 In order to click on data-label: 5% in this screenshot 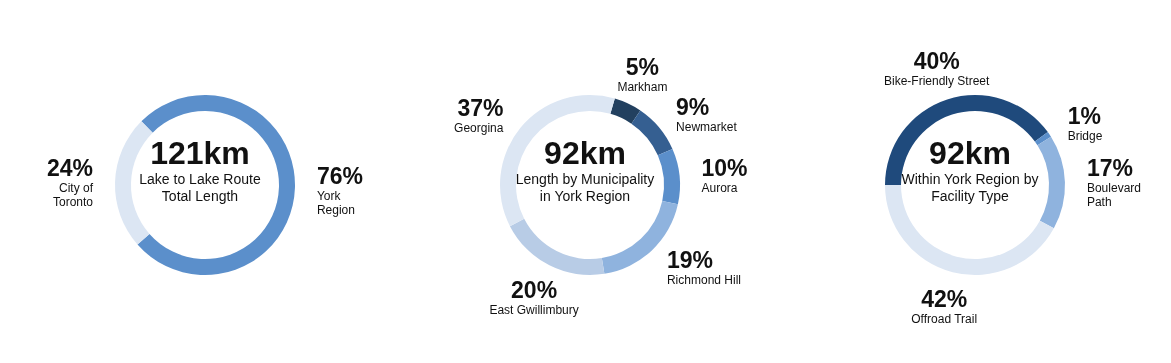, I will do `click(642, 66)`.